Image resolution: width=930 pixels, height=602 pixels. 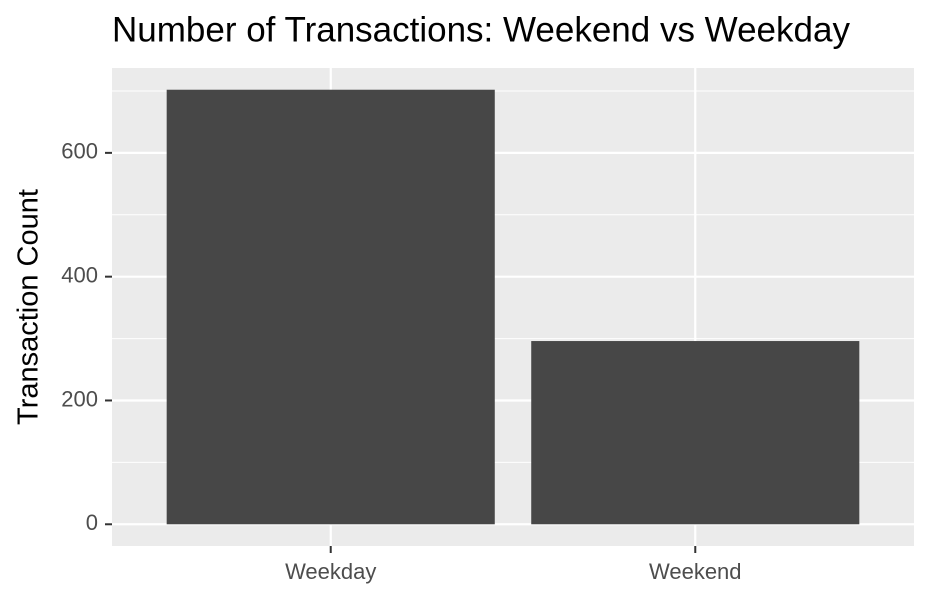 I want to click on y-tick-label: 200, so click(x=79, y=398).